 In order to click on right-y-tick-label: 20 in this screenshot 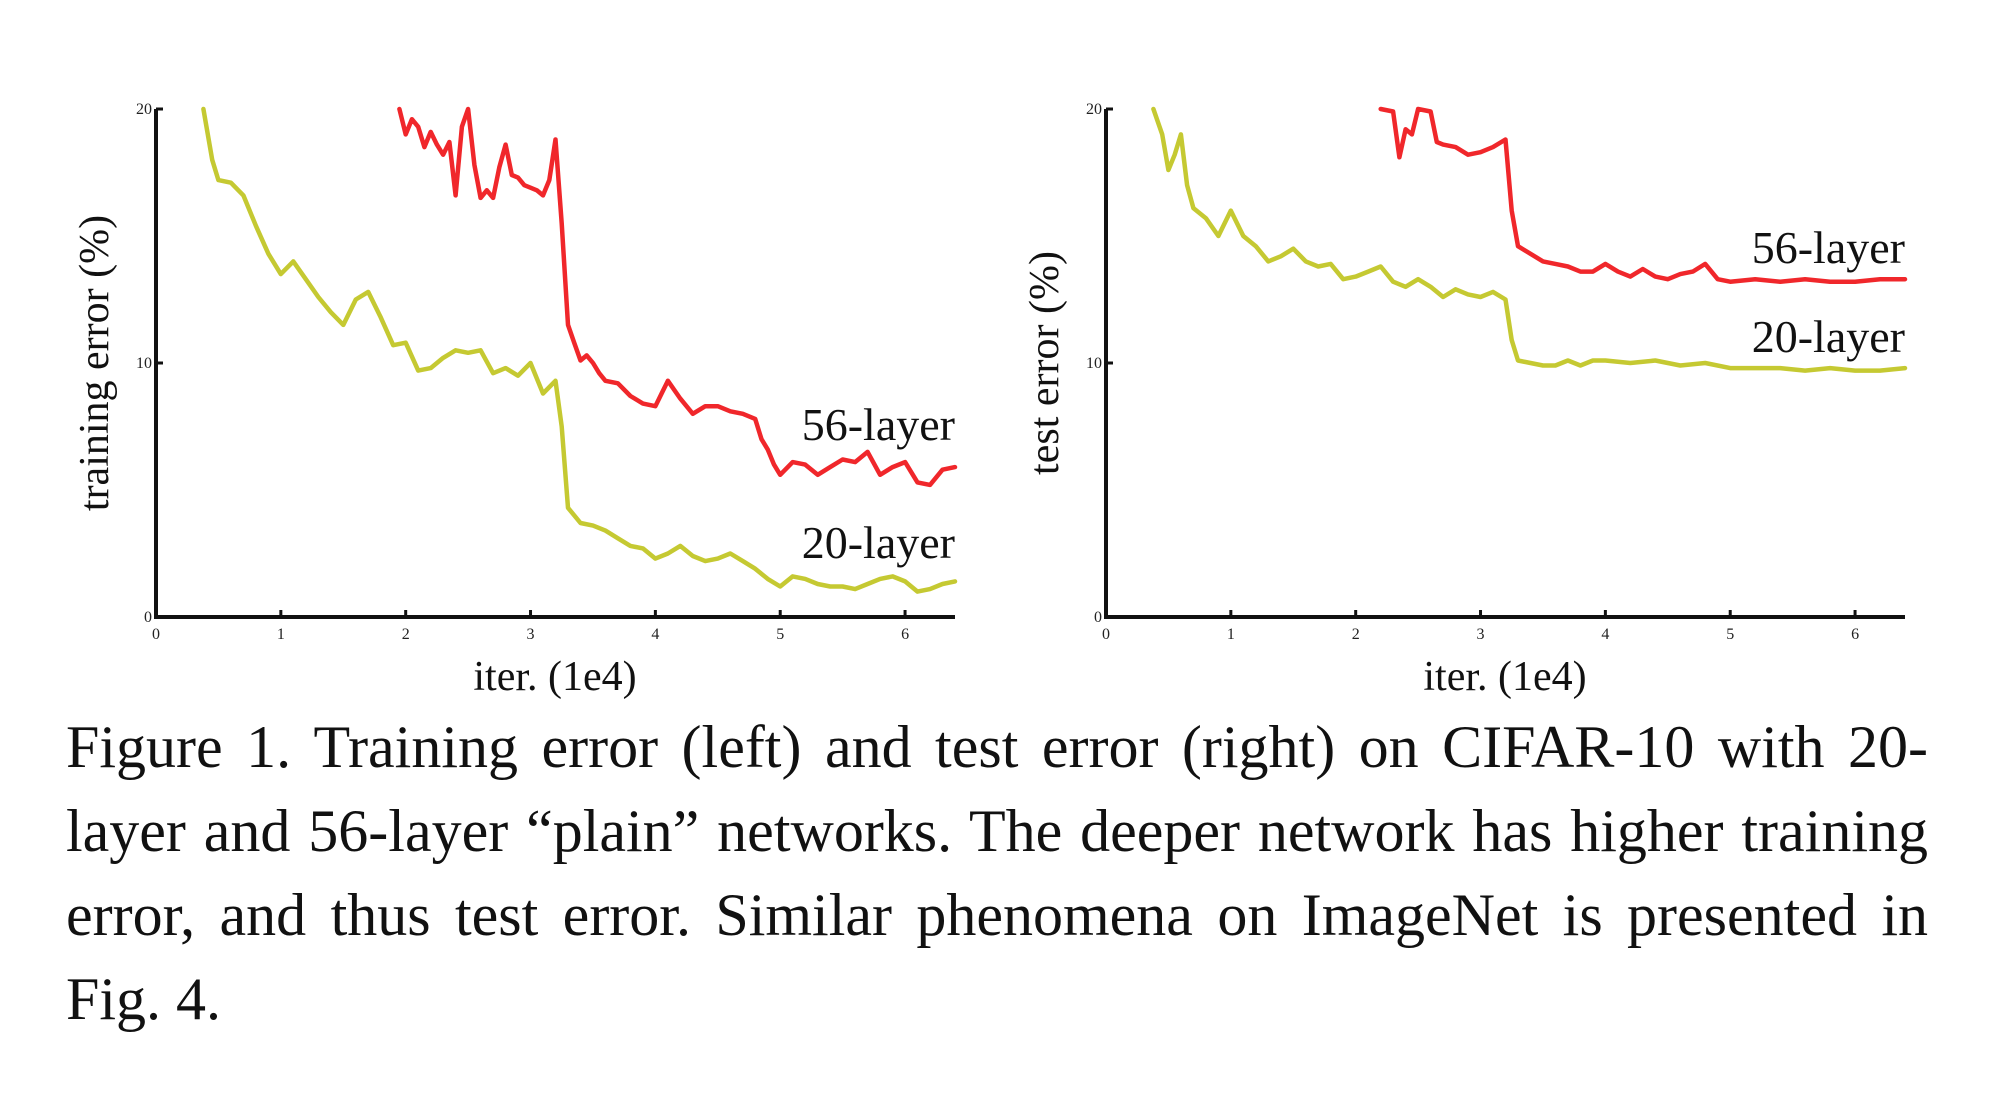, I will do `click(1094, 109)`.